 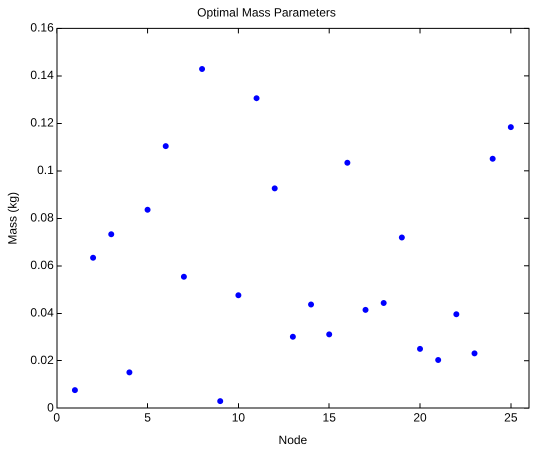 What do you see at coordinates (293, 440) in the screenshot?
I see `x-axis-title: Node` at bounding box center [293, 440].